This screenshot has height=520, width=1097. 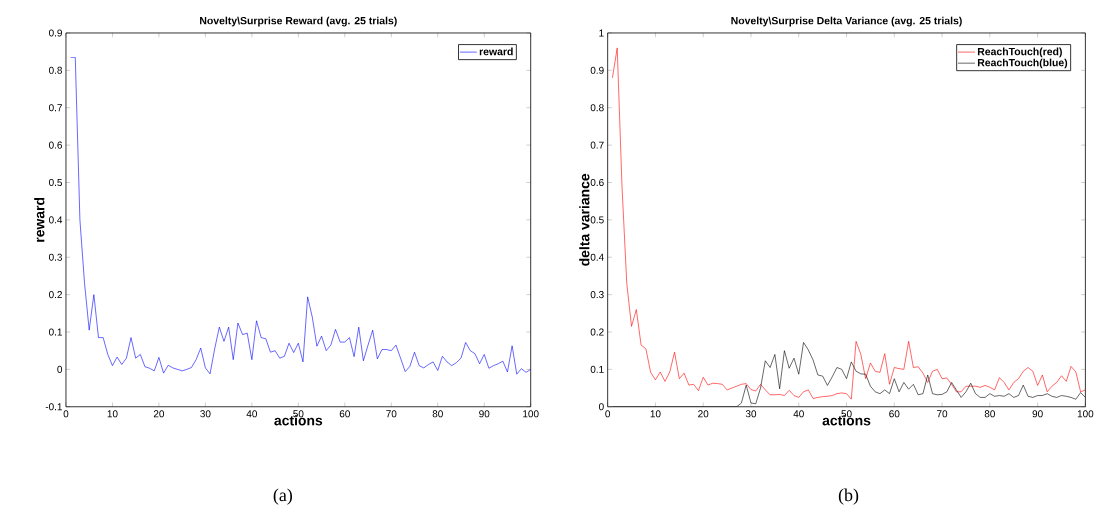 What do you see at coordinates (1022, 63) in the screenshot?
I see `legend-label: ReachTouch(blue)` at bounding box center [1022, 63].